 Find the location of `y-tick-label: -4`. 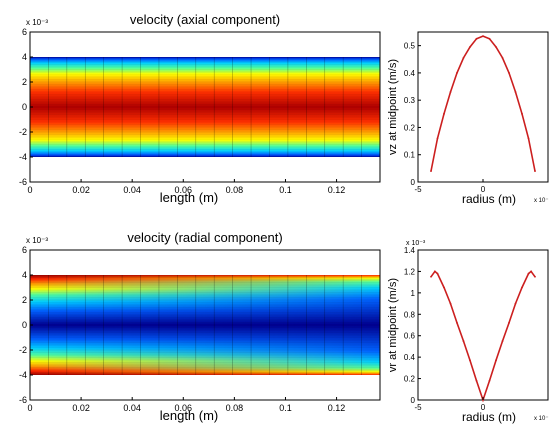

y-tick-label: -4 is located at coordinates (23, 375).